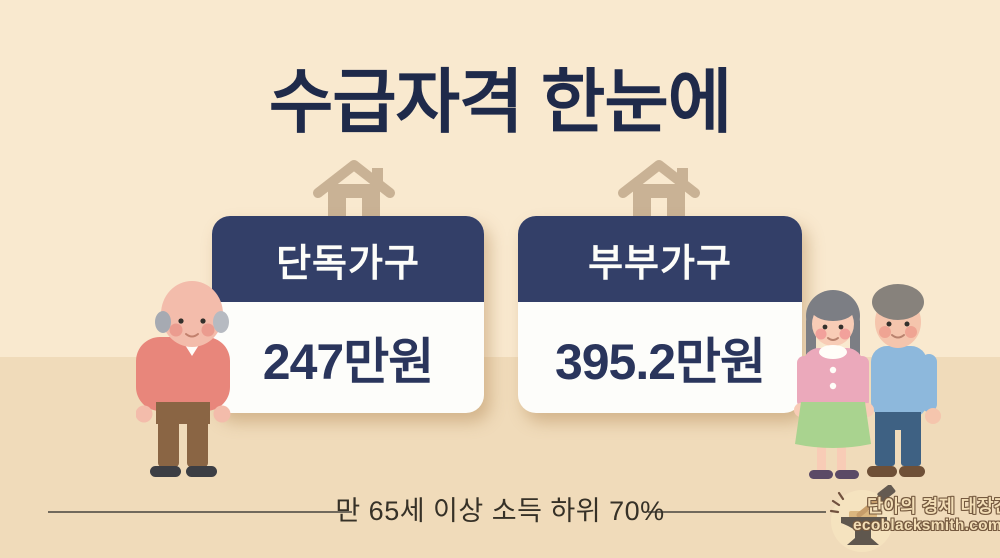 This screenshot has width=1000, height=558. I want to click on watermark-site: ecoblacksmith.com, so click(926, 525).